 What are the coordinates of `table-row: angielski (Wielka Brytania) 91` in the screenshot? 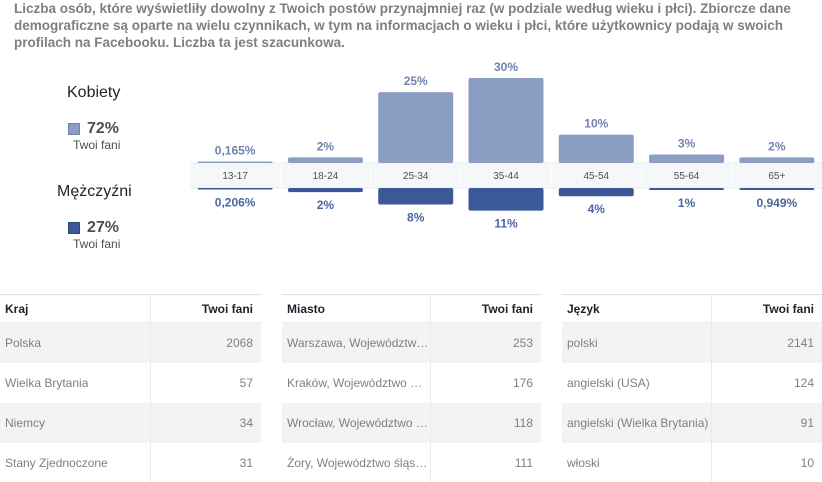 It's located at (692, 423).